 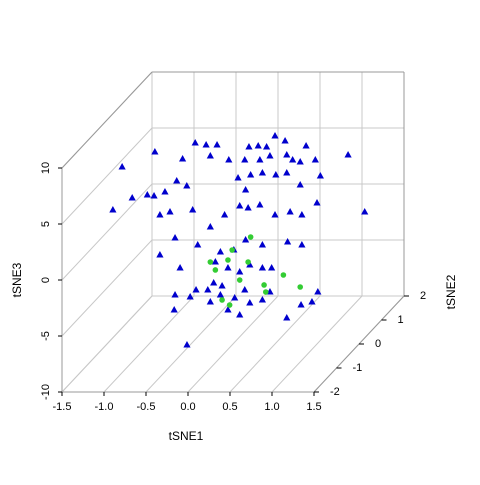 I want to click on z-tick-label: 10, so click(x=46, y=168).